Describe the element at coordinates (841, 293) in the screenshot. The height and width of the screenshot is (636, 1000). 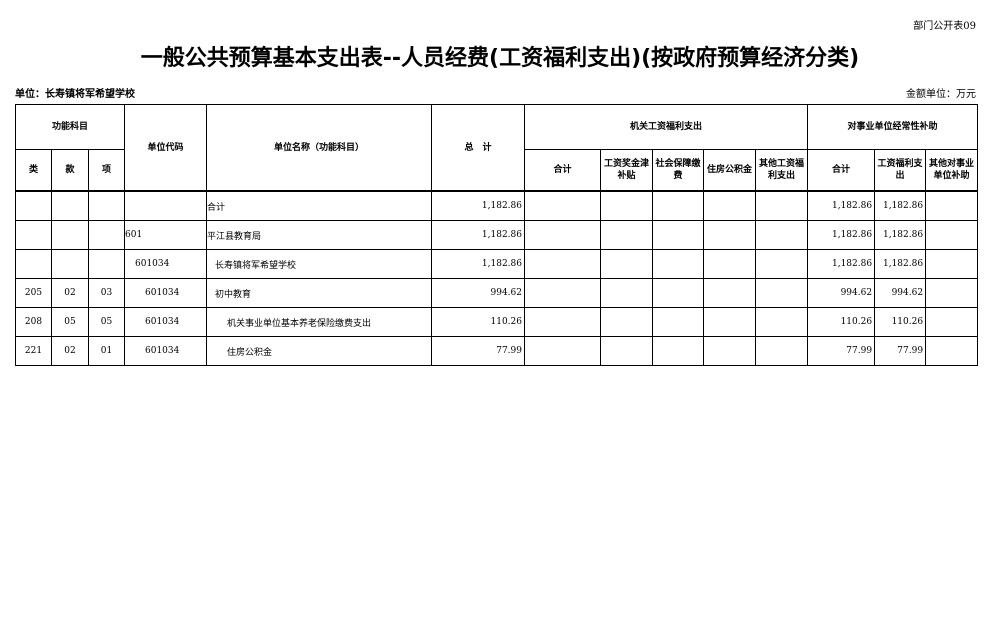
I see `cell-sub-sum: 994.62` at that location.